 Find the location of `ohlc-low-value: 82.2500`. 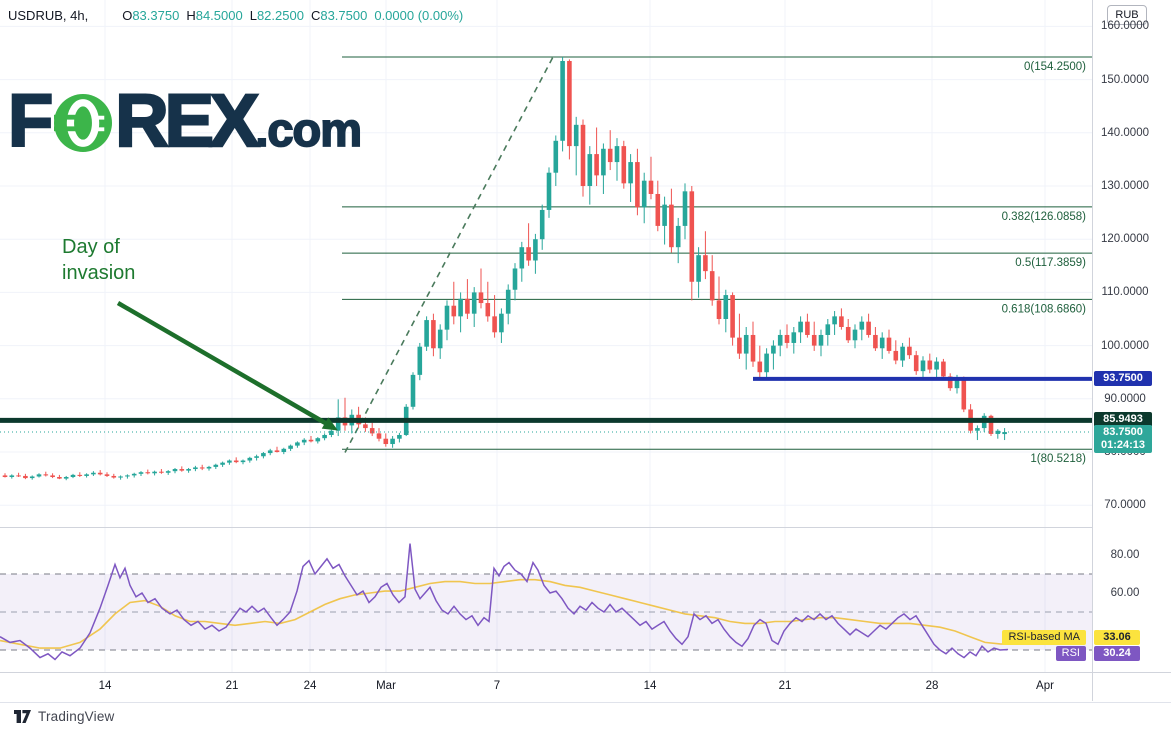

ohlc-low-value: 82.2500 is located at coordinates (280, 15).